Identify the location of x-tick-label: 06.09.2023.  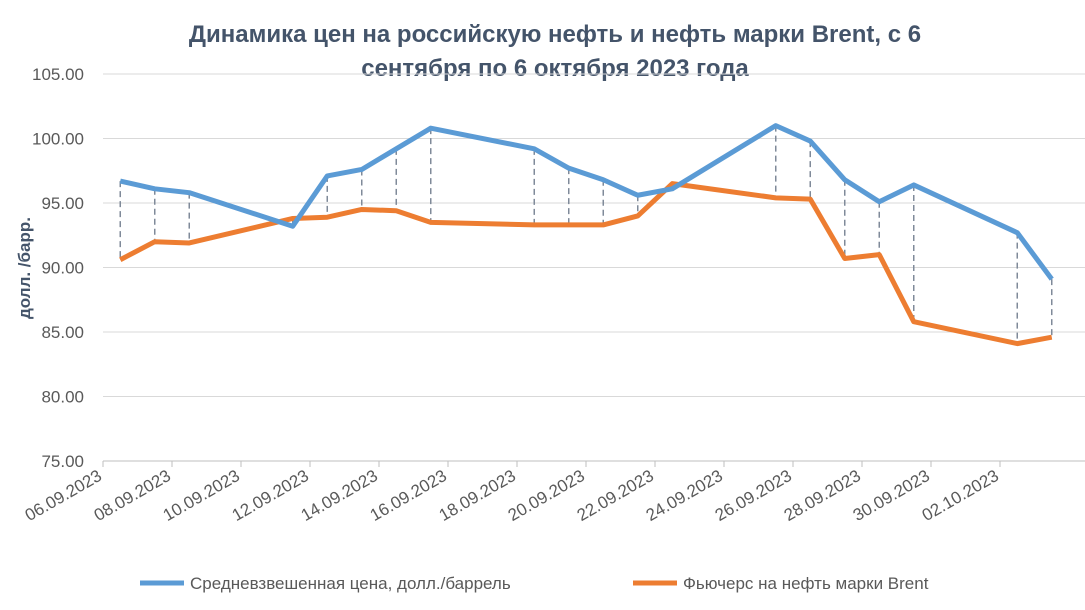
(63, 495).